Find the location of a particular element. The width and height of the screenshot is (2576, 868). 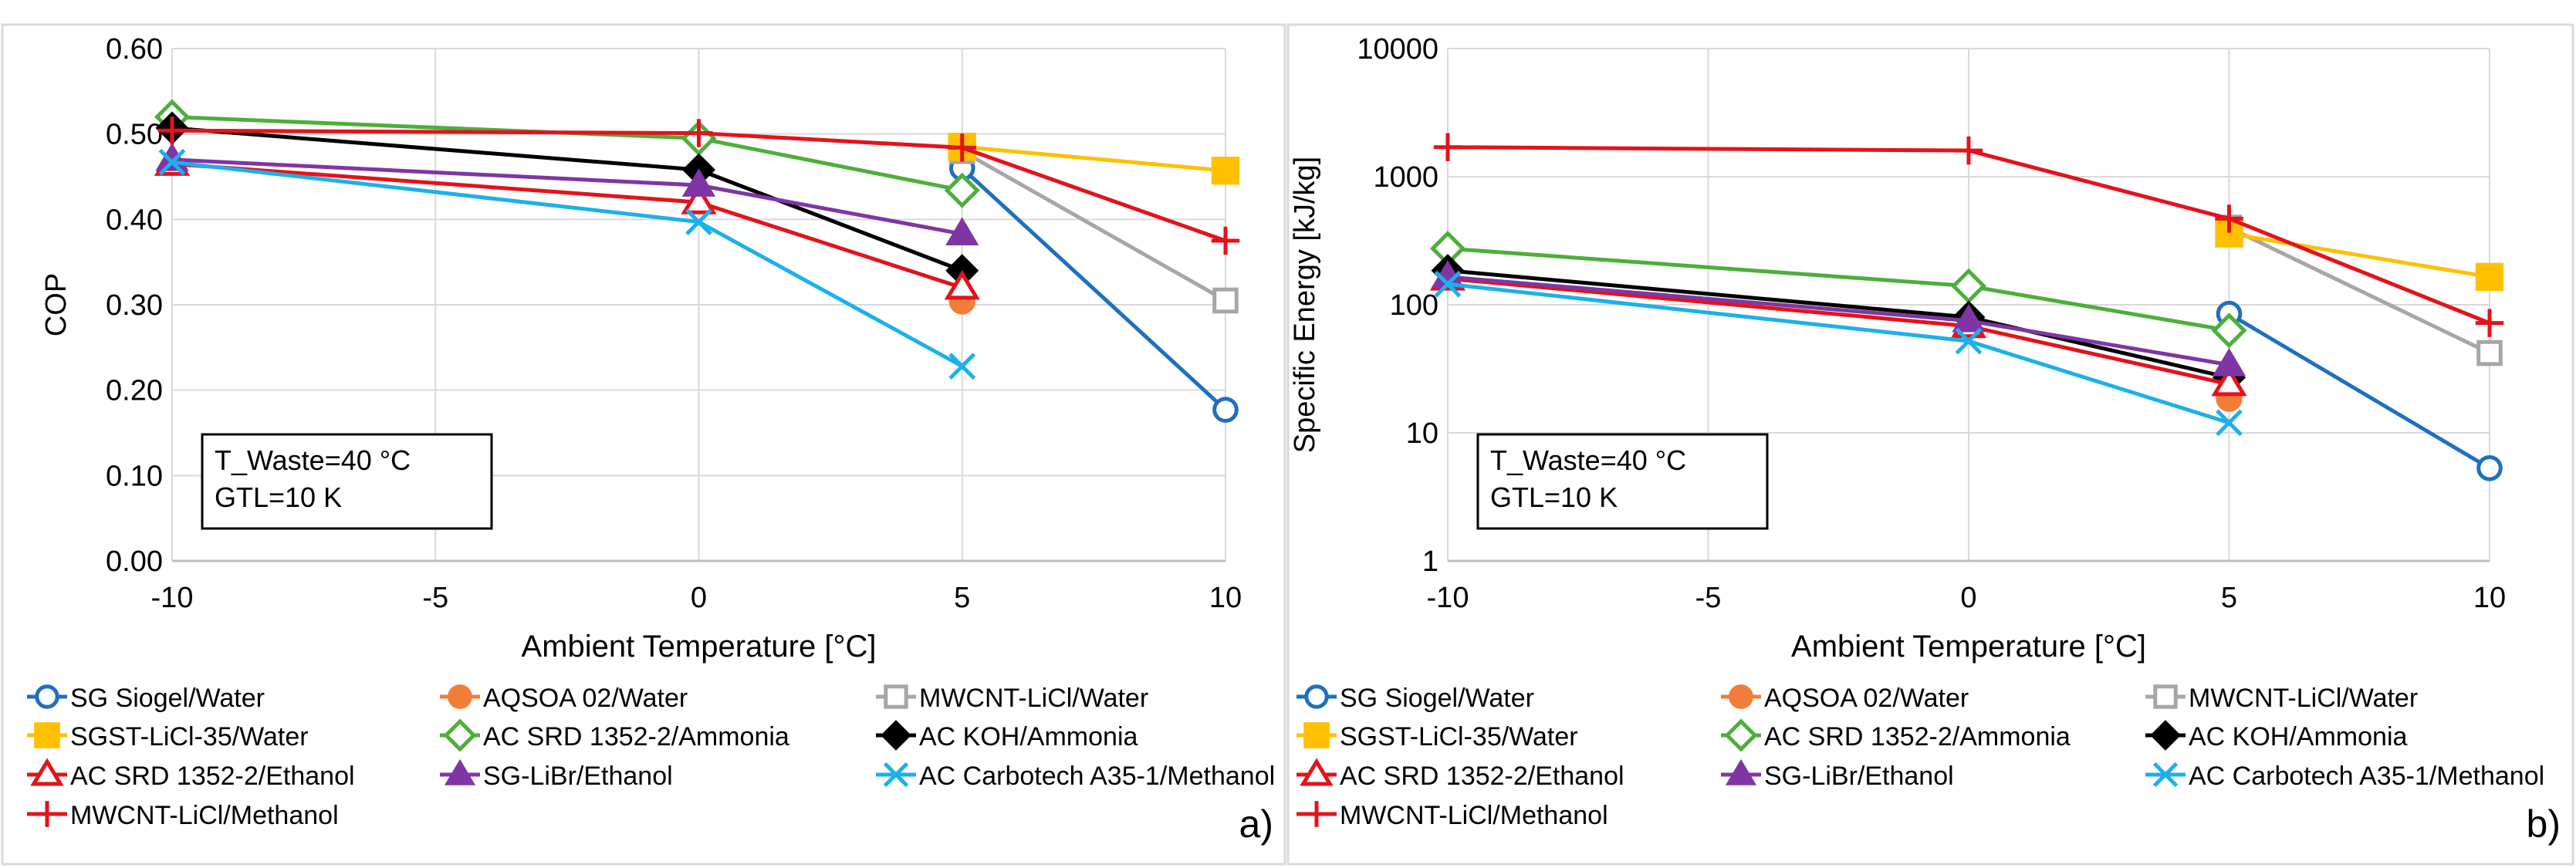

y-tick-label: 10 is located at coordinates (1422, 433).